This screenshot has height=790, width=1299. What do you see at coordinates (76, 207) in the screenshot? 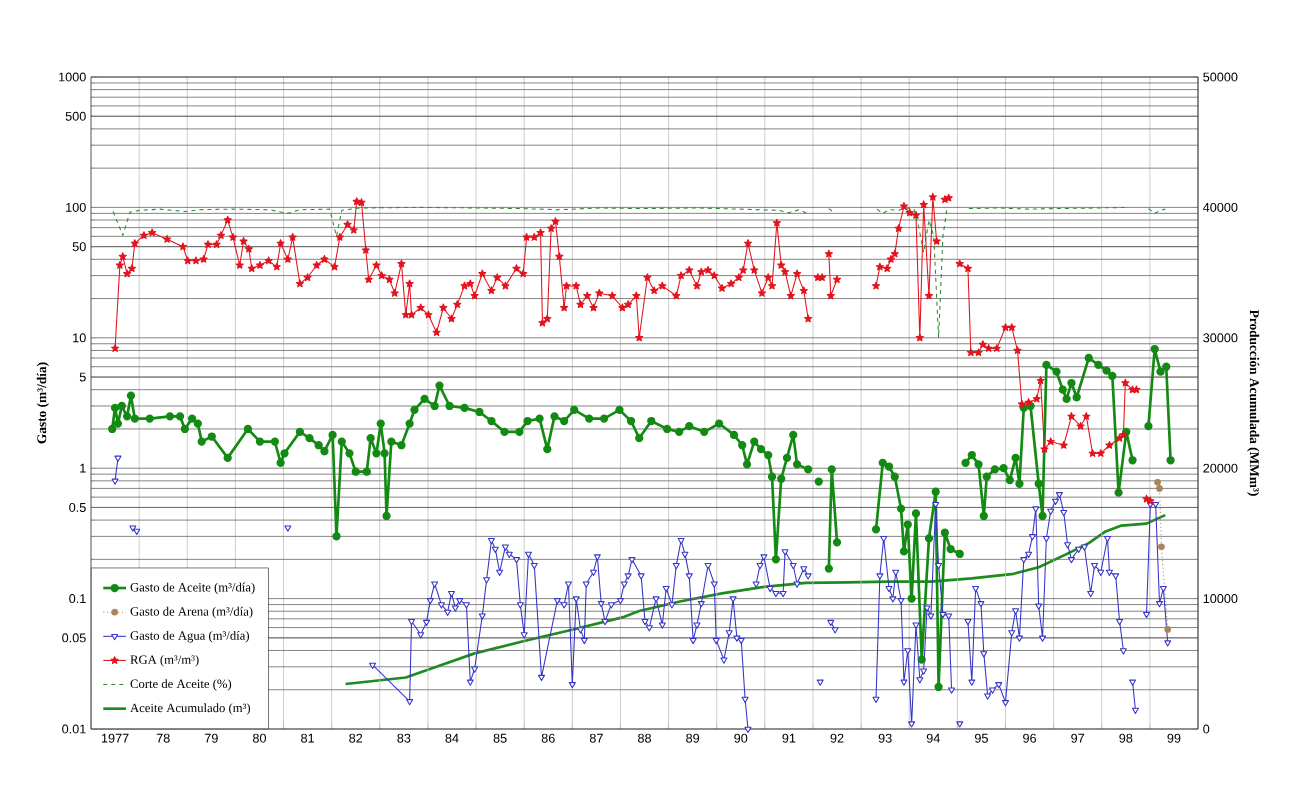
I see `y-tick-label: 100` at bounding box center [76, 207].